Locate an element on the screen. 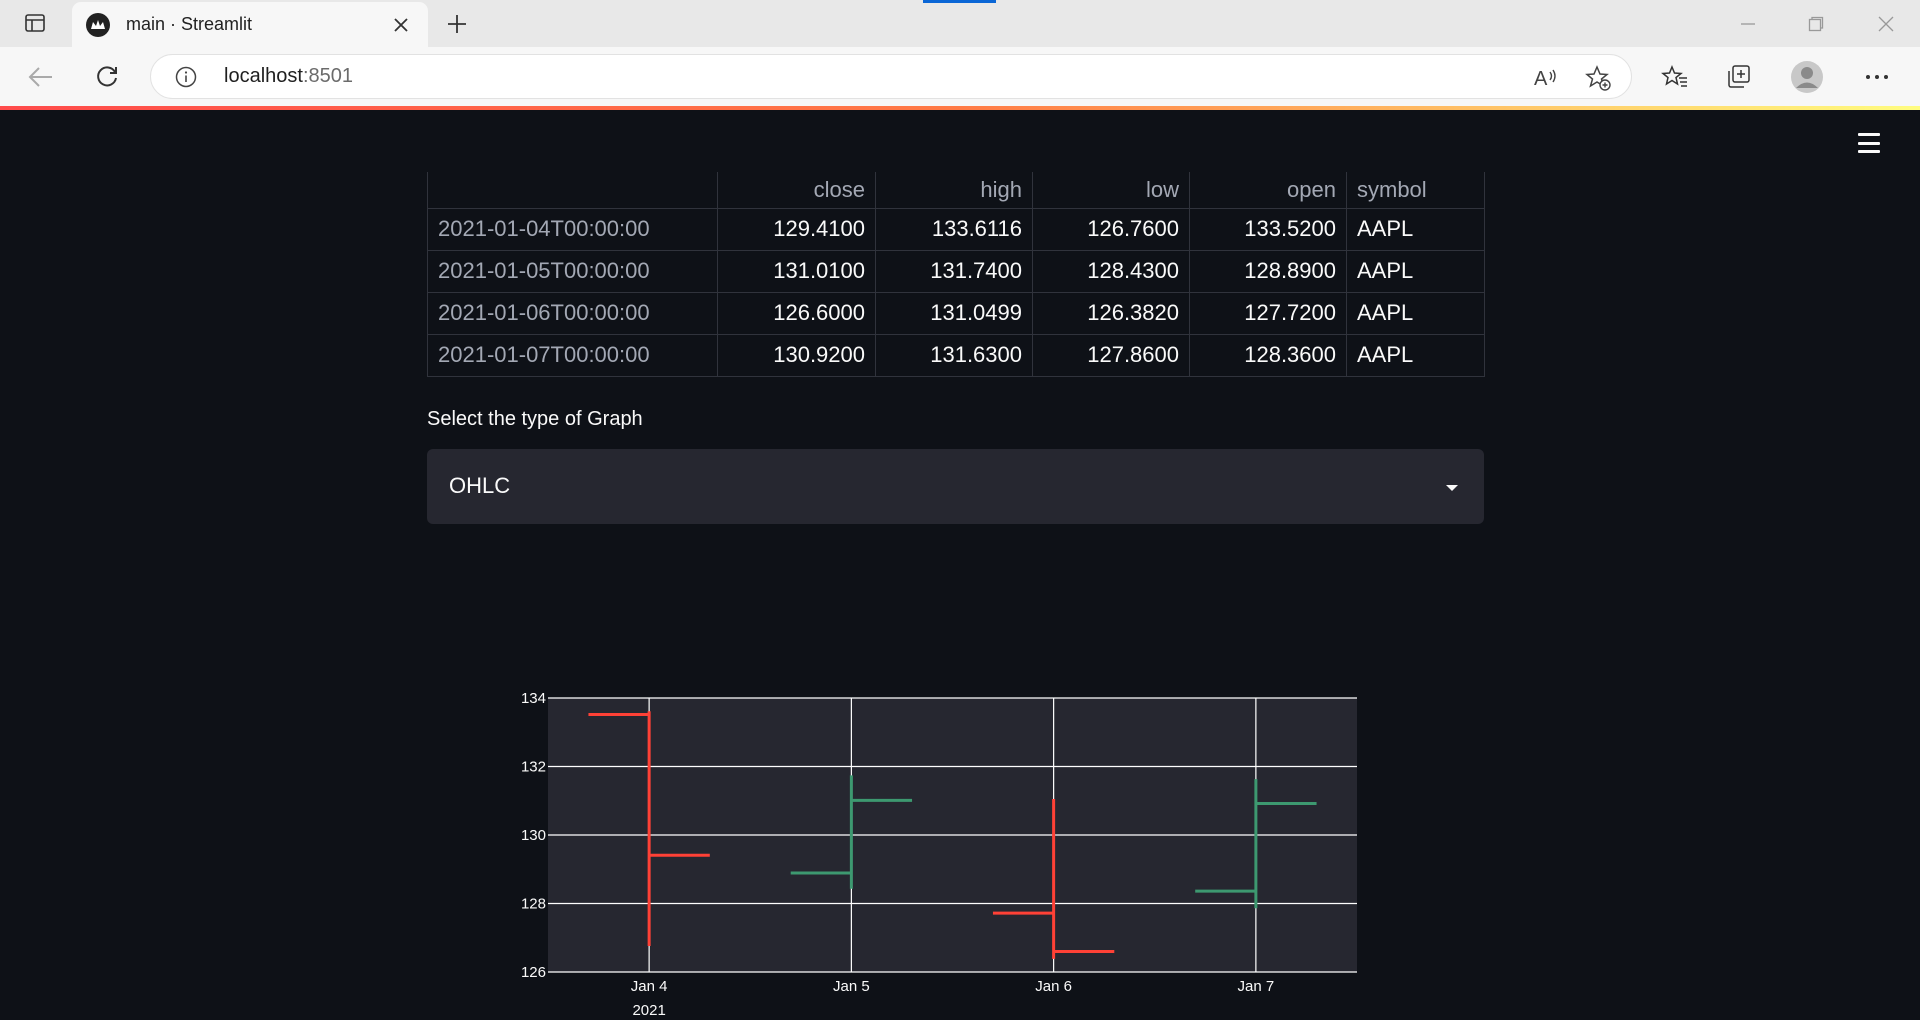 The image size is (1920, 1020). url-text: localhost:8501 is located at coordinates (288, 76).